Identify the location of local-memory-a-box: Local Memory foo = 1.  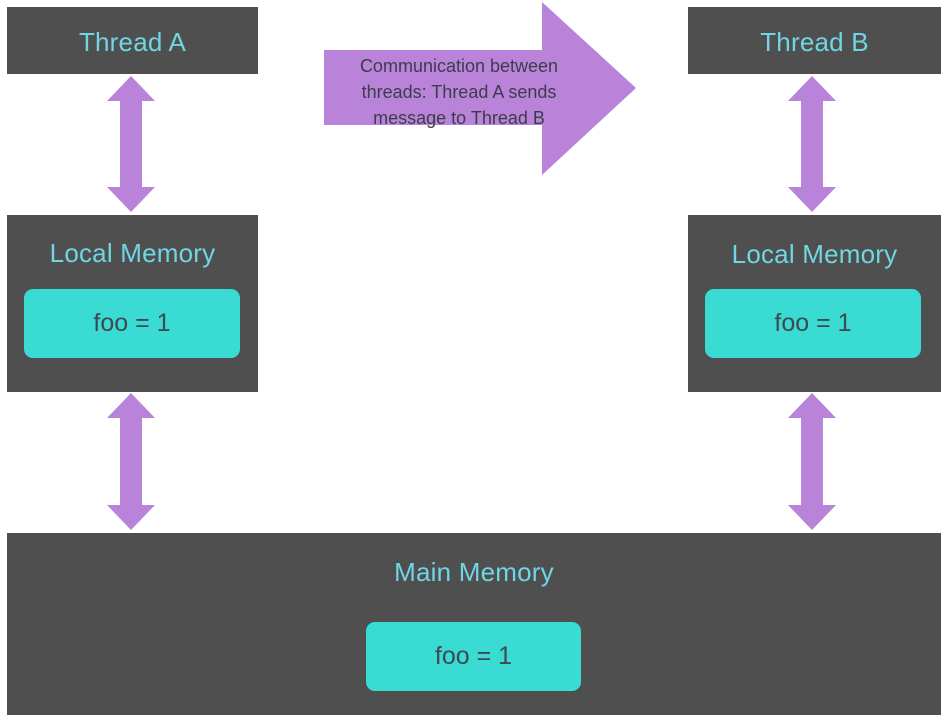
(132, 303).